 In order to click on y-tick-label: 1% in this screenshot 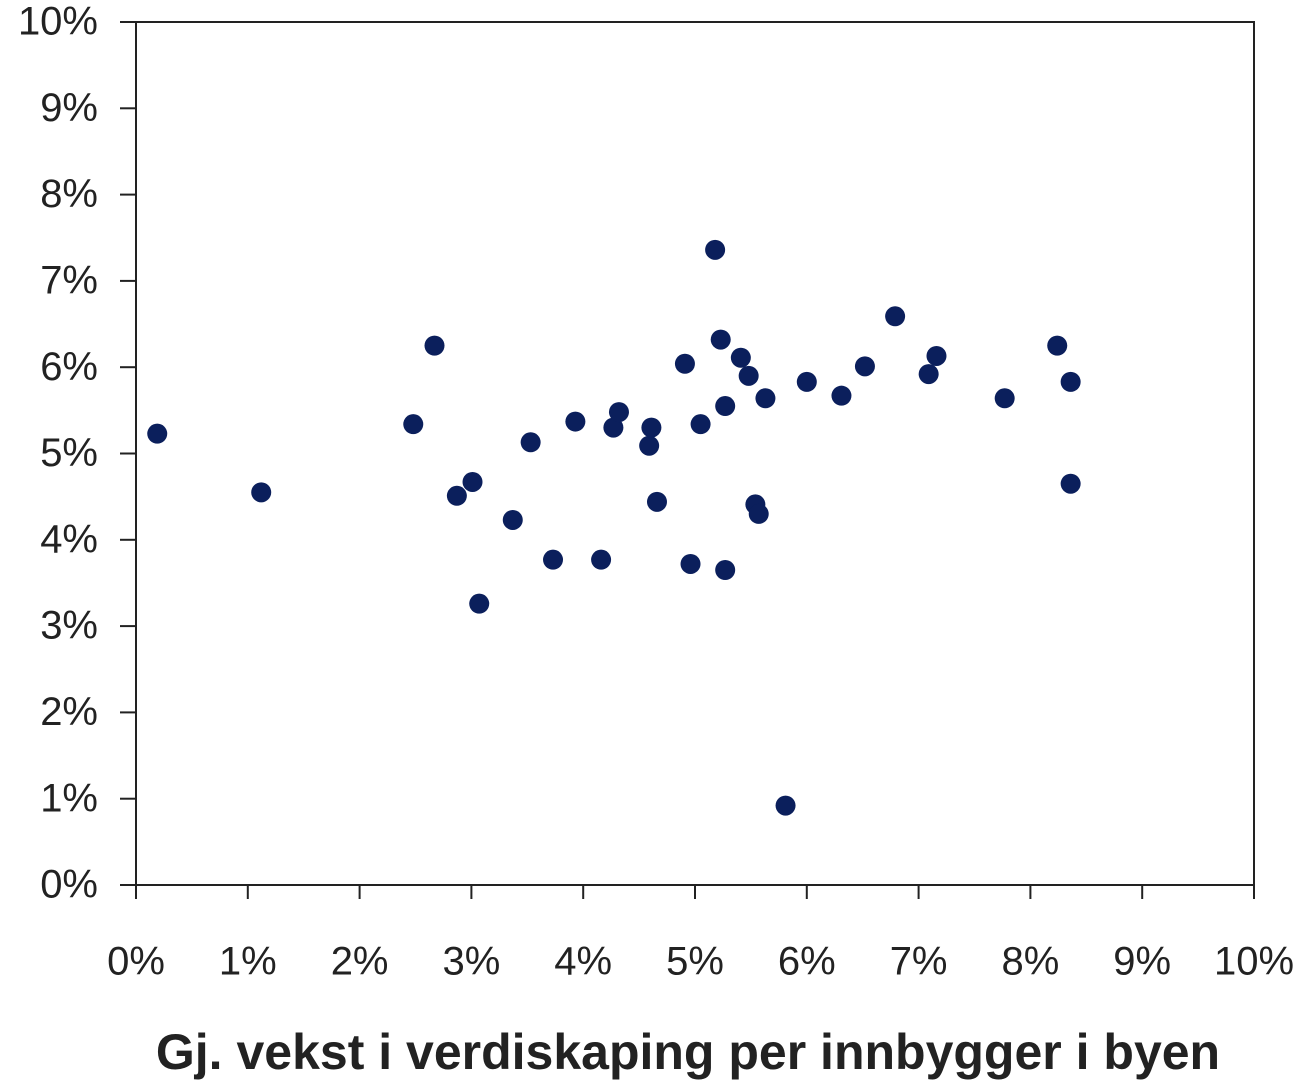, I will do `click(69, 798)`.